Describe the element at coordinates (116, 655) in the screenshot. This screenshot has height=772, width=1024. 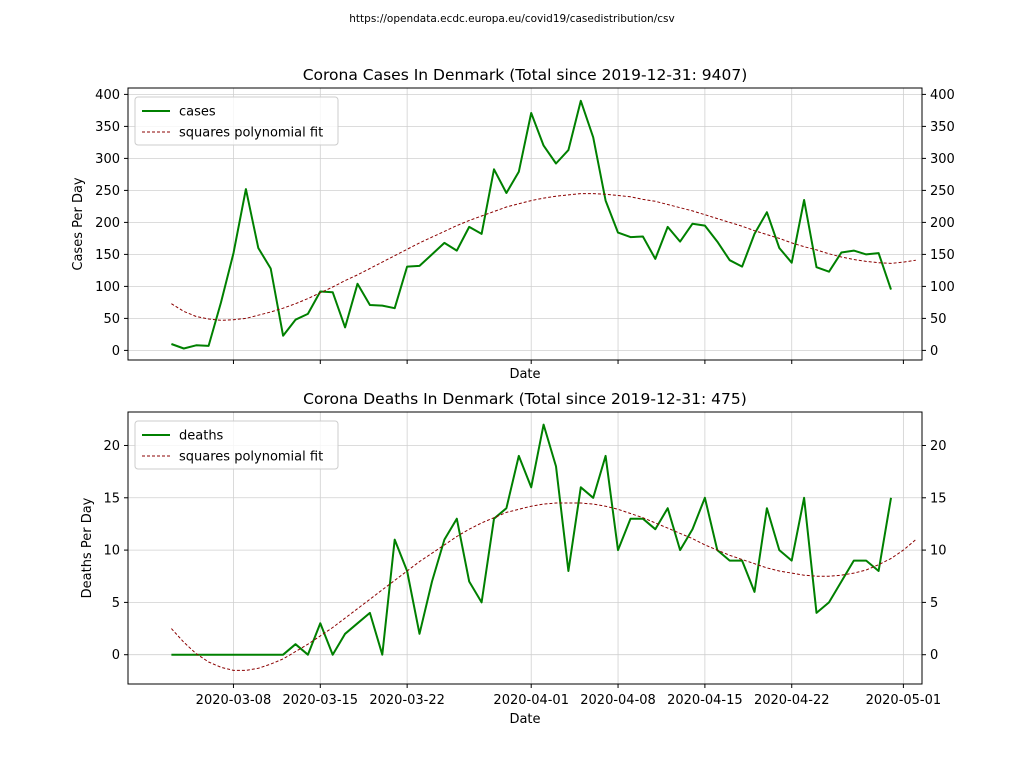
I see `deaths-y-tick-label-left: 0` at that location.